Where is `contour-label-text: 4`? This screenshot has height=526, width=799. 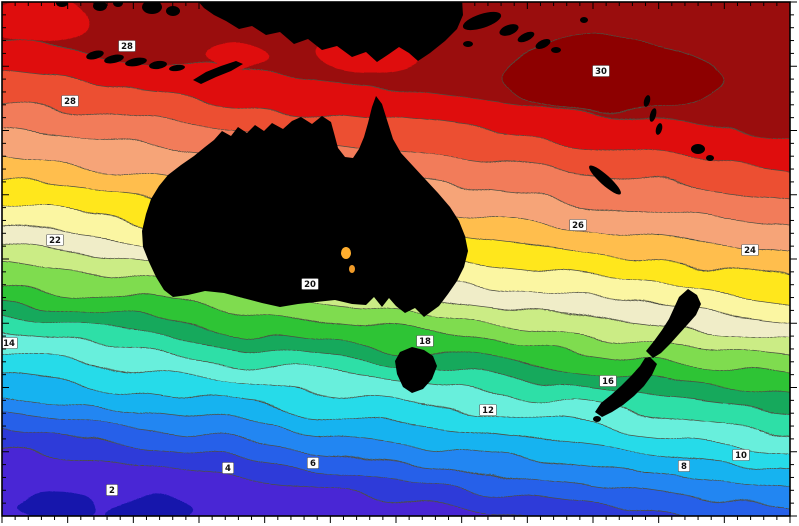
contour-label-text: 4 is located at coordinates (228, 469).